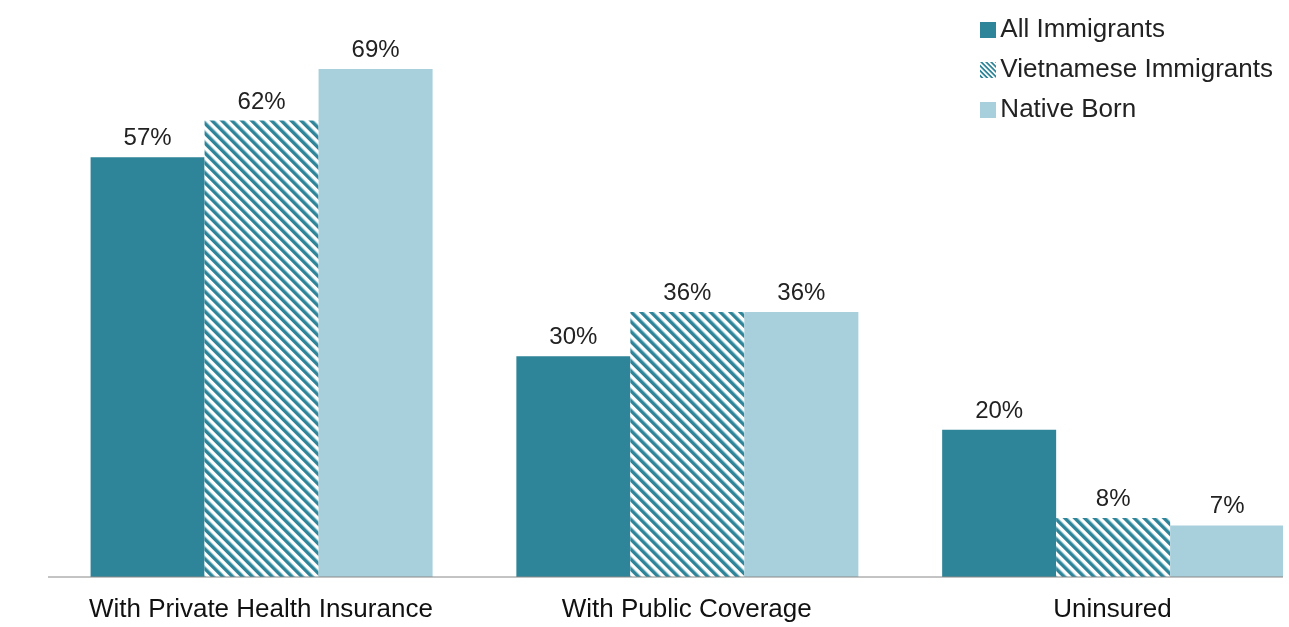 The width and height of the screenshot is (1289, 627). Describe the element at coordinates (999, 409) in the screenshot. I see `data-label: 20%` at that location.